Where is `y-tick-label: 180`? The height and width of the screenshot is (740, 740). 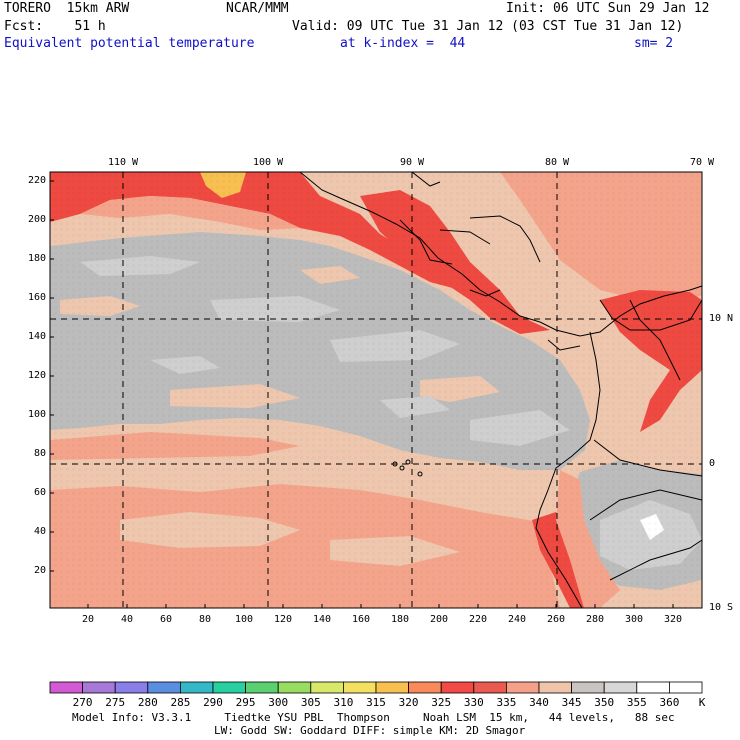
y-tick-label: 180 is located at coordinates (36, 258).